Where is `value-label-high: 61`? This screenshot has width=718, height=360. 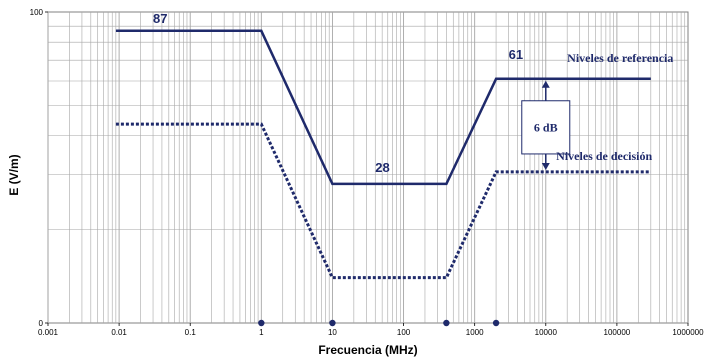
value-label-high: 61 is located at coordinates (516, 54).